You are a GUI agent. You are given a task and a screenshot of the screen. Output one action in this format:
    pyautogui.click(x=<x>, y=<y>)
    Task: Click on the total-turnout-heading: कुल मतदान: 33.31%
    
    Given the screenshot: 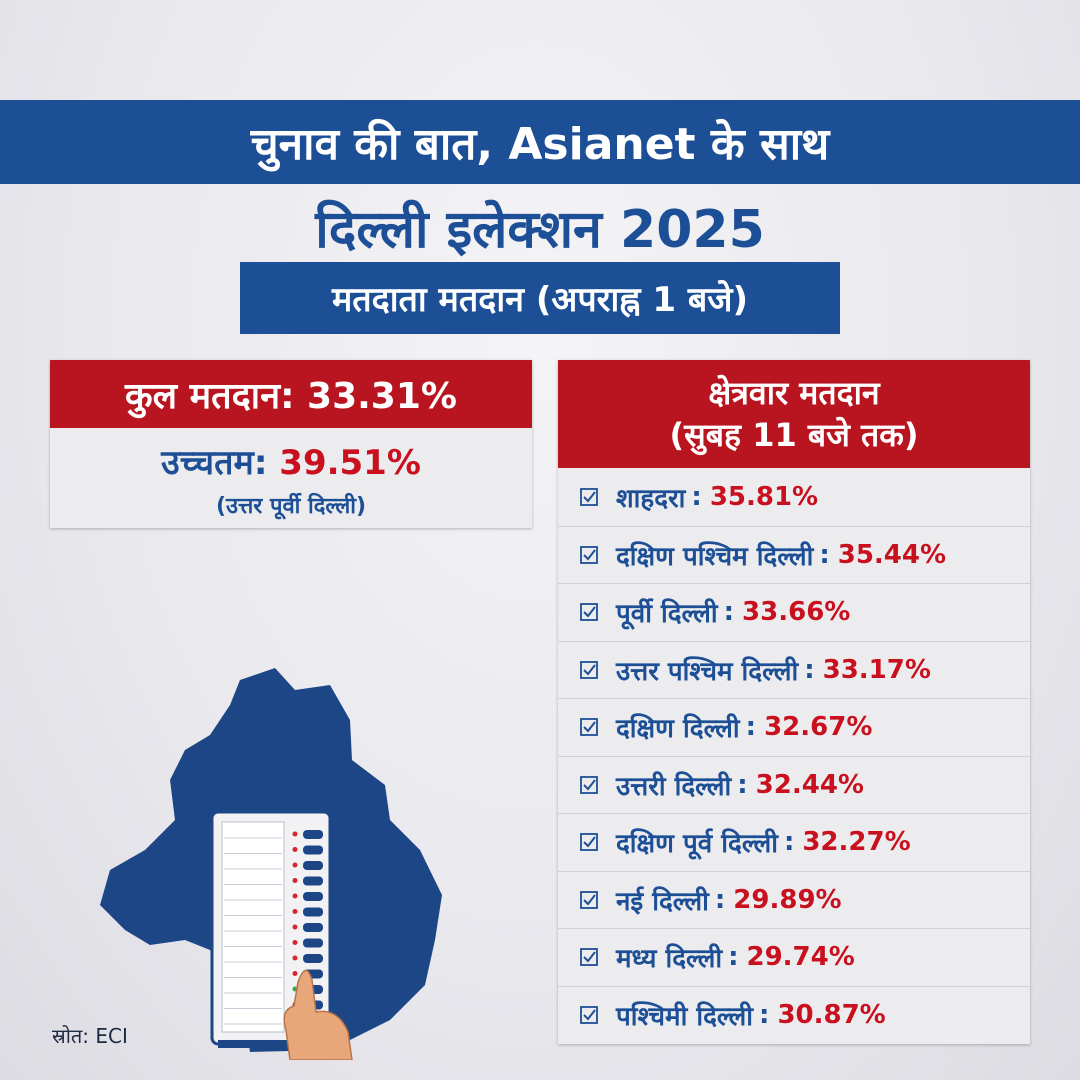 What is the action you would take?
    pyautogui.click(x=291, y=394)
    